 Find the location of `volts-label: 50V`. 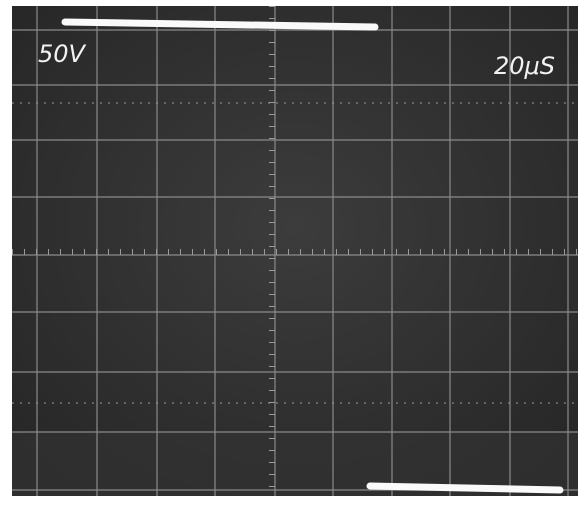

volts-label: 50V is located at coordinates (62, 54).